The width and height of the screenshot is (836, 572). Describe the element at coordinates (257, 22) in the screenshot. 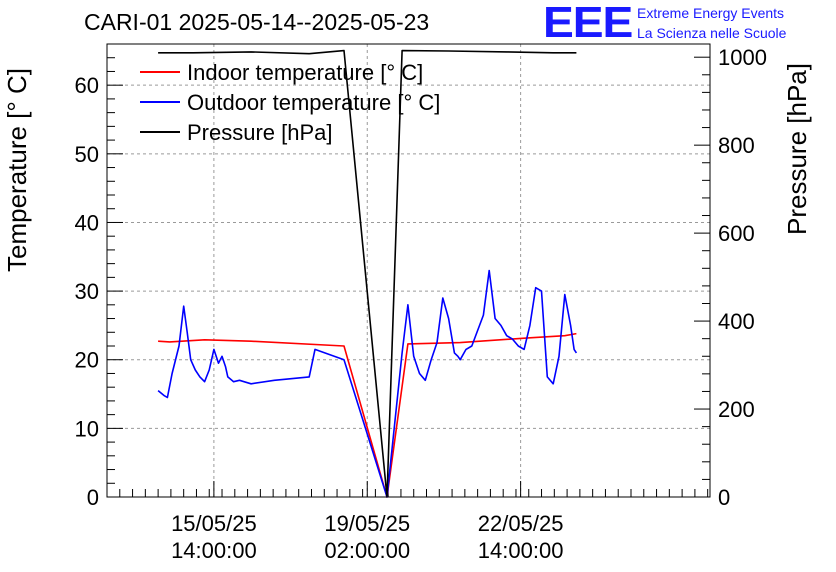

I see `chart-title: CARI-01 2025-05-14--2025-05-23` at that location.